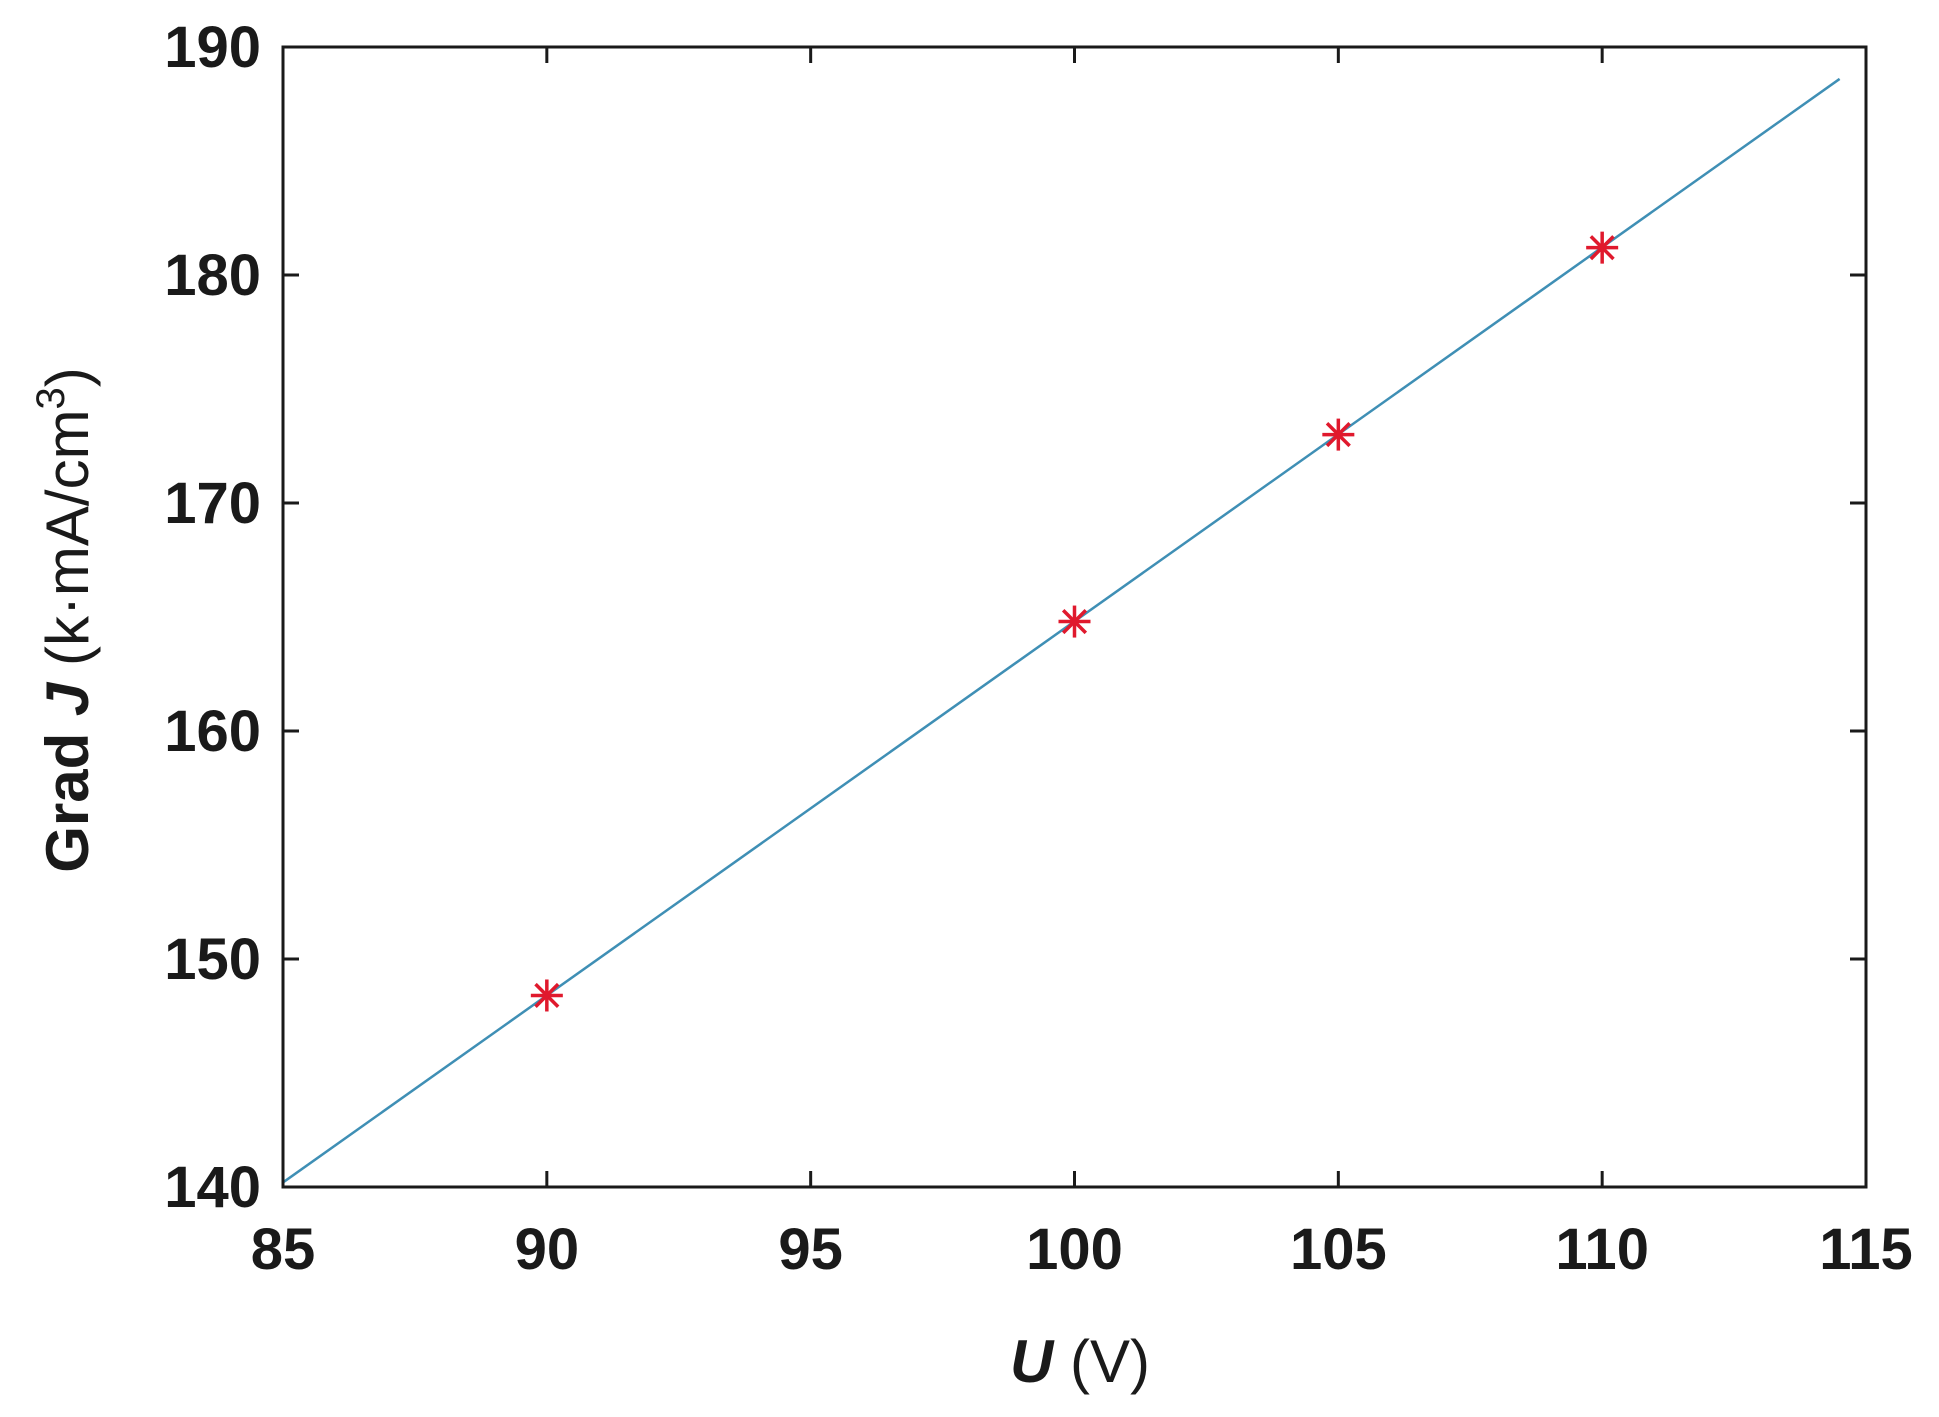 The height and width of the screenshot is (1417, 1939). Describe the element at coordinates (212, 275) in the screenshot. I see `y-tick-label: 180` at that location.